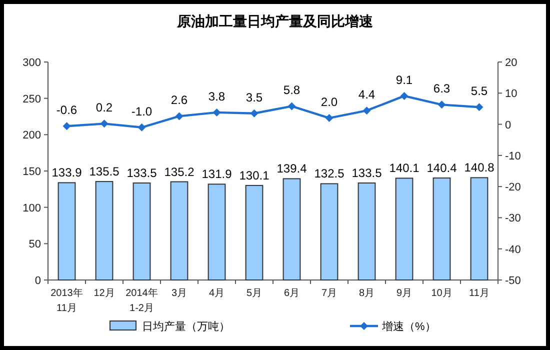  What do you see at coordinates (141, 111) in the screenshot?
I see `data-label: -1.0` at bounding box center [141, 111].